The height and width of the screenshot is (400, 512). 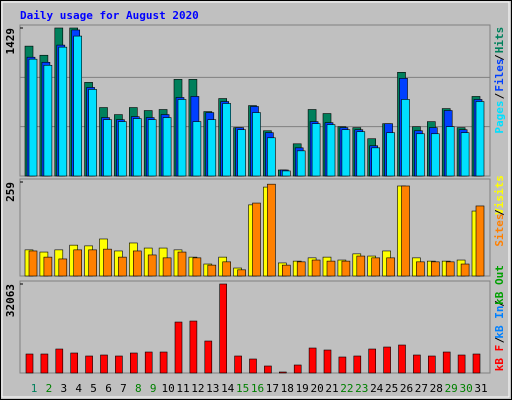 What do you see at coordinates (123, 388) in the screenshot?
I see `x-tick-label: 7` at bounding box center [123, 388].